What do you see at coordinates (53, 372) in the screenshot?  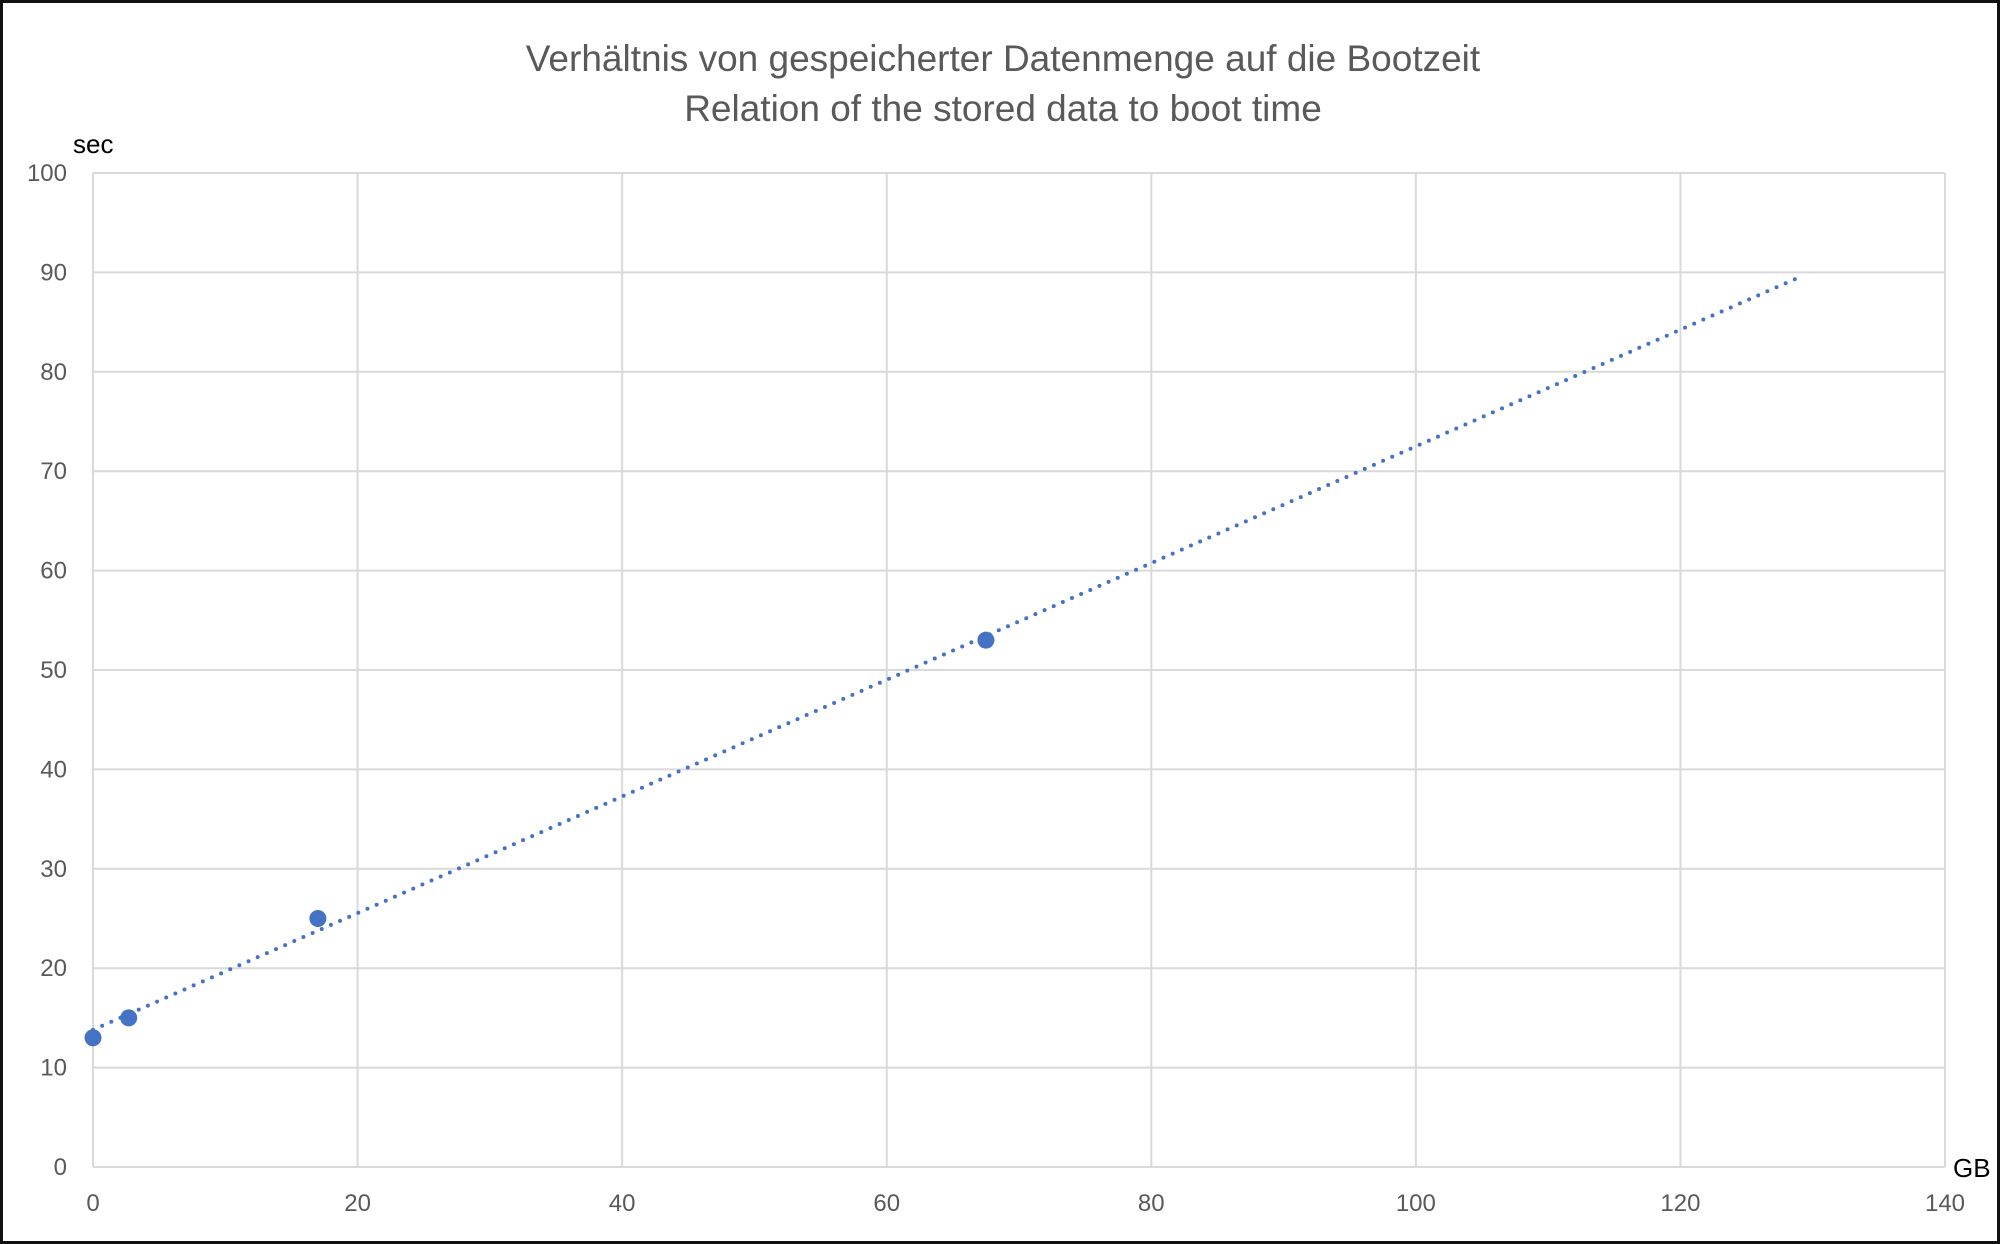 I see `y-tick-label: 80` at bounding box center [53, 372].